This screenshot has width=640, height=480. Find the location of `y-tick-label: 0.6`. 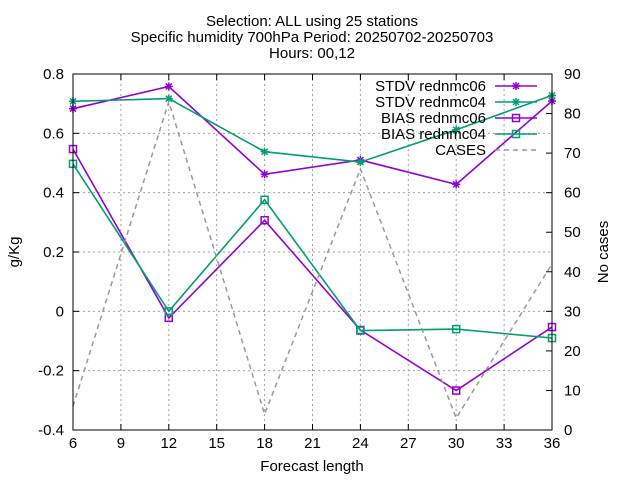

y-tick-label: 0.6 is located at coordinates (53, 133).